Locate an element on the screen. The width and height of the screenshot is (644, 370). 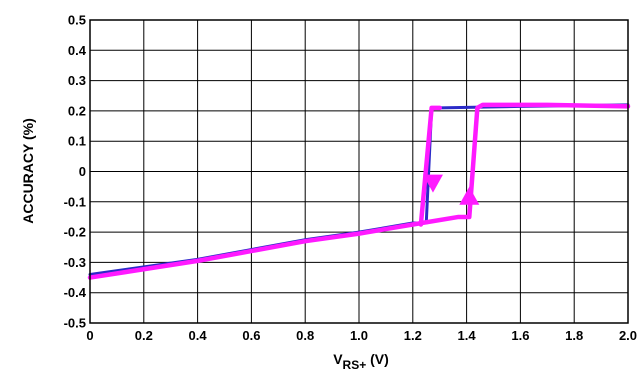
x-tick-label-5: 1.0 is located at coordinates (359, 335).